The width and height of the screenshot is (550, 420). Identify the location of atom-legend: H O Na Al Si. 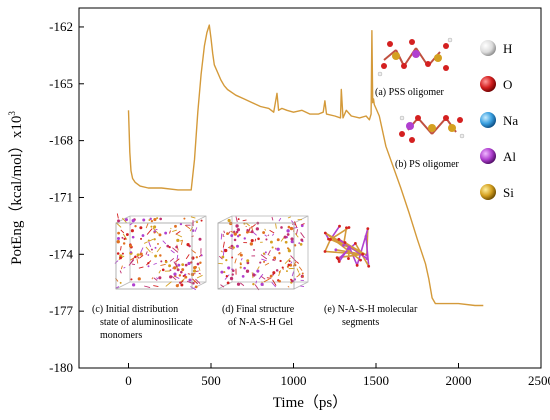
(499, 120).